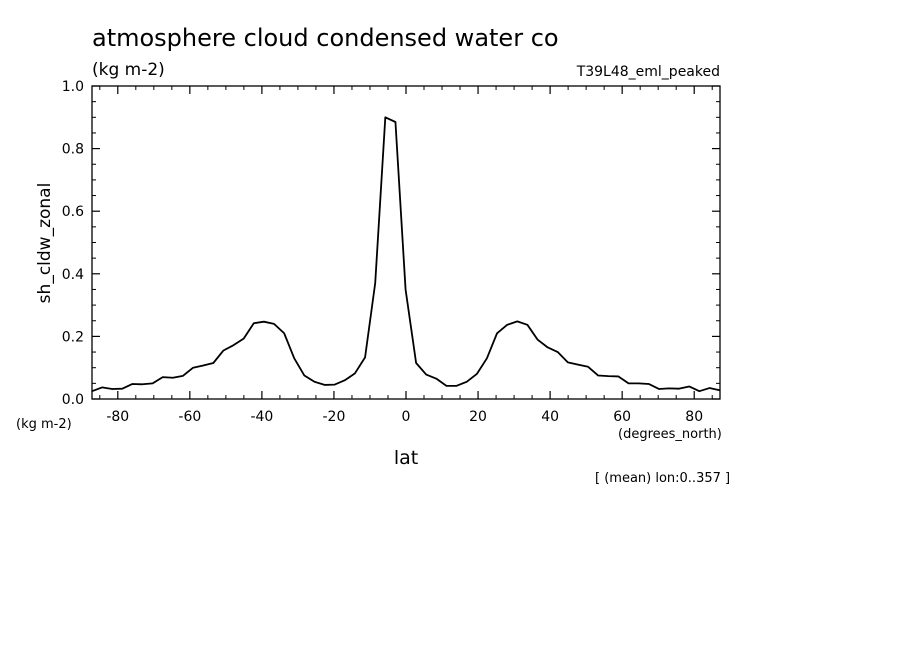 The image size is (904, 654). I want to click on x-units-label: (degrees_north), so click(670, 434).